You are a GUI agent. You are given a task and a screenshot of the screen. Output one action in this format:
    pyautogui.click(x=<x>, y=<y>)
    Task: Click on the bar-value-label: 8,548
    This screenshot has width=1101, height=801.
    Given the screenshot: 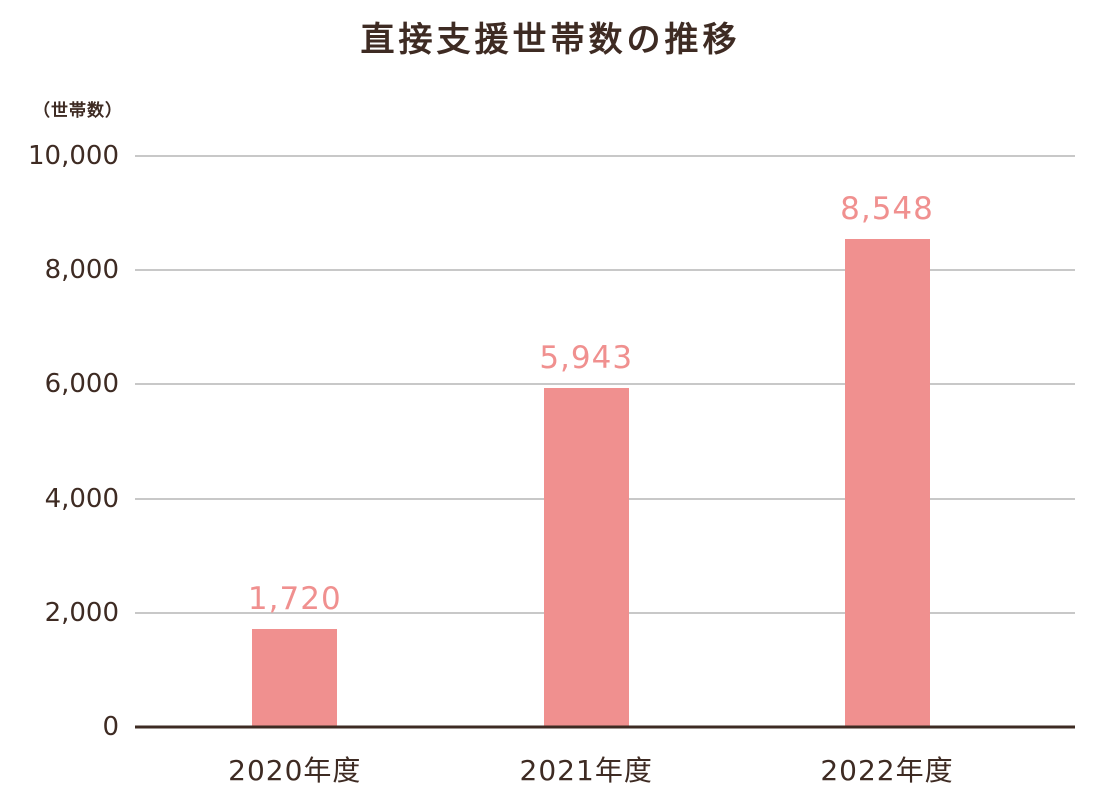 What is the action you would take?
    pyautogui.click(x=887, y=208)
    